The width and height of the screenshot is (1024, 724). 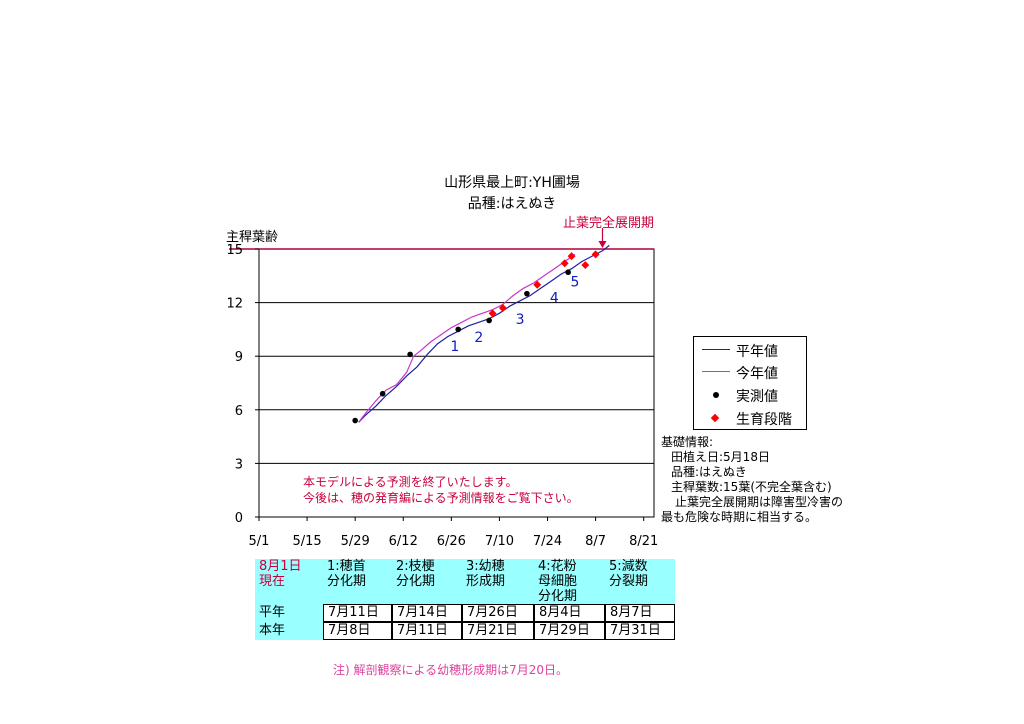 I want to click on stage-header-4: 4:花粉 母細胞 分化期, so click(x=569, y=581).